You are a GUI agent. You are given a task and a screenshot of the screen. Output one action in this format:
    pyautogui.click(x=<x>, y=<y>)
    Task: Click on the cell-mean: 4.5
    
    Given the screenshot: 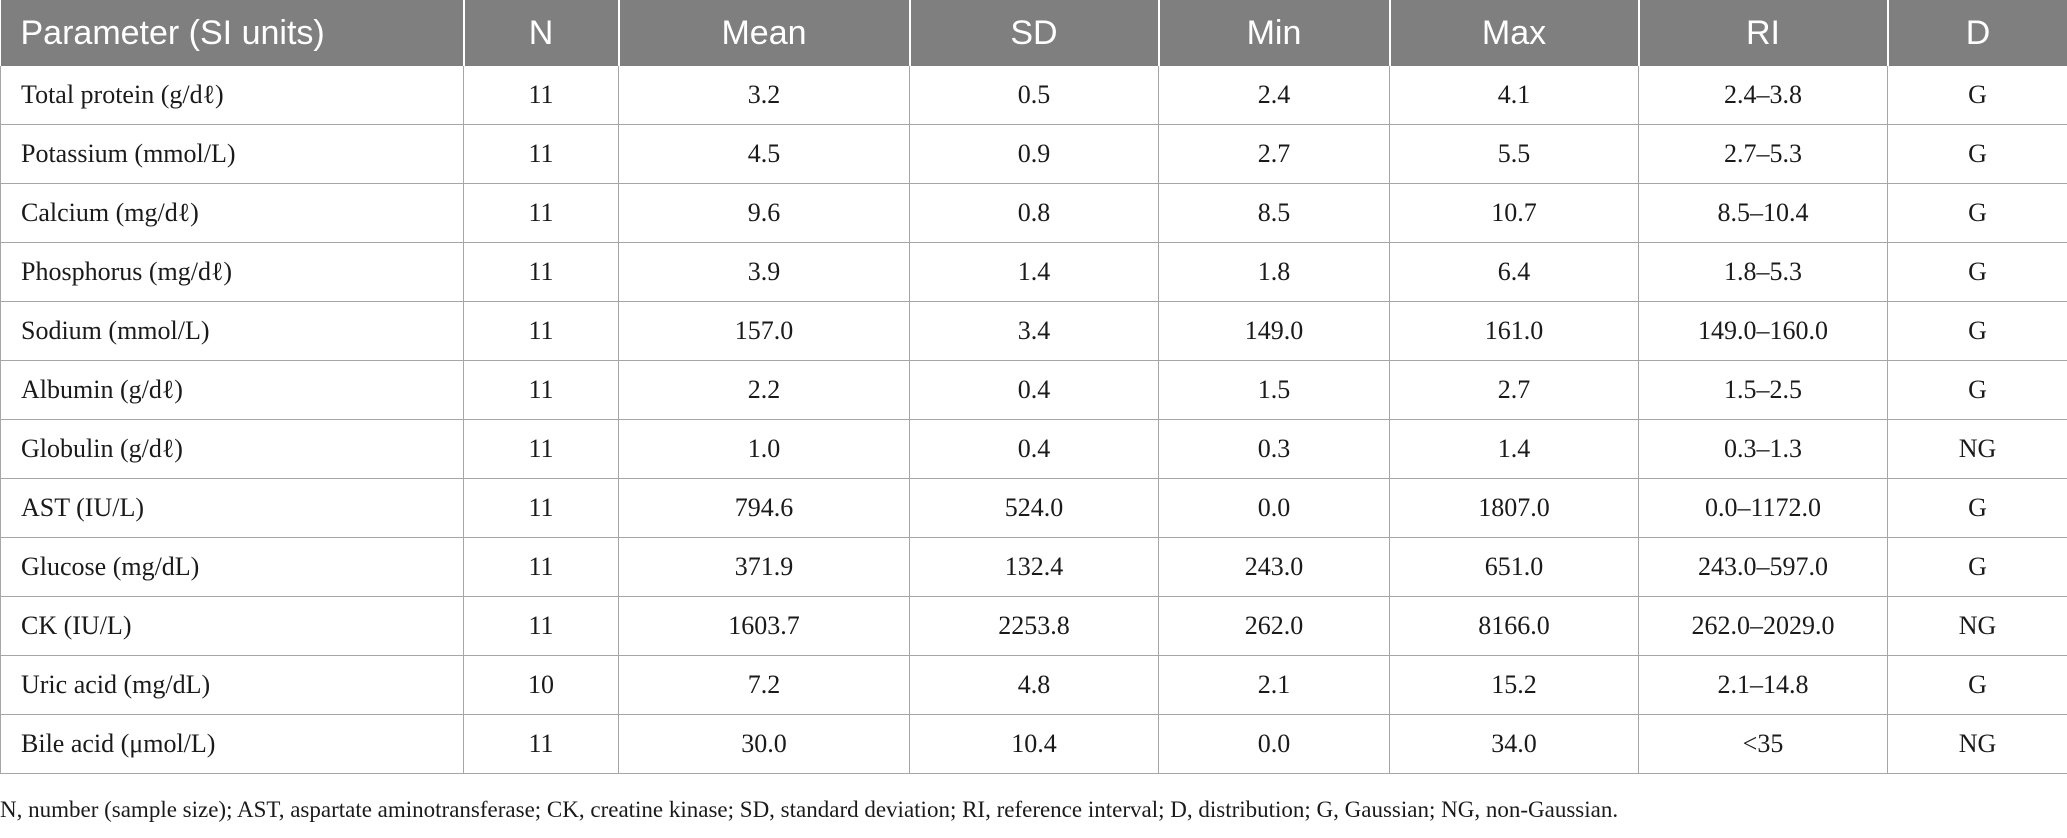 What is the action you would take?
    pyautogui.click(x=764, y=154)
    